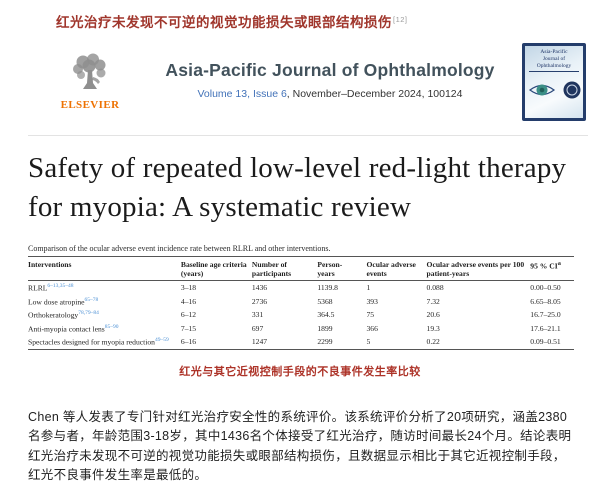 The width and height of the screenshot is (600, 491). Describe the element at coordinates (396, 269) in the screenshot. I see `column-header: Ocular adverse events` at that location.